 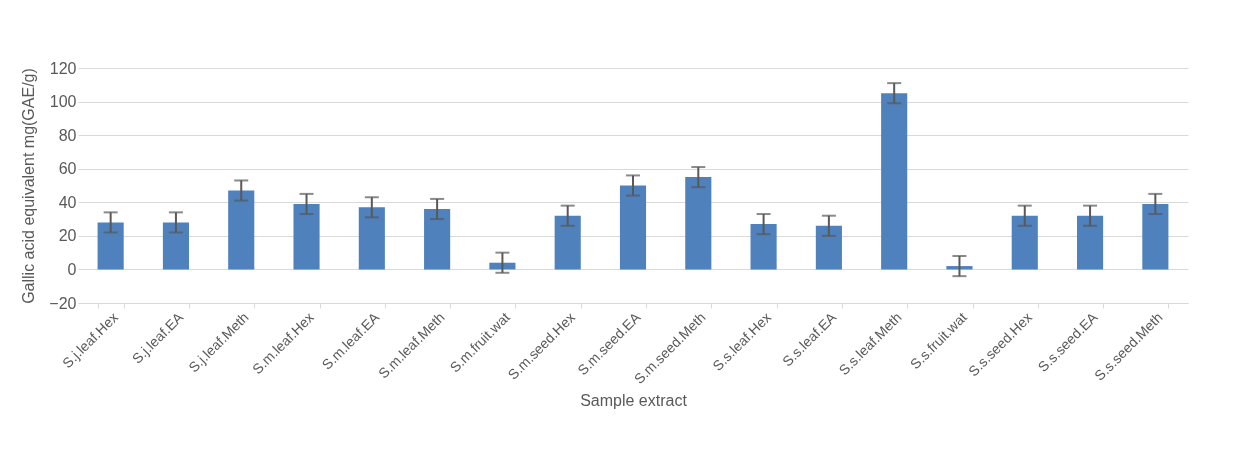 What do you see at coordinates (72, 269) in the screenshot?
I see `y-tick-label: 0` at bounding box center [72, 269].